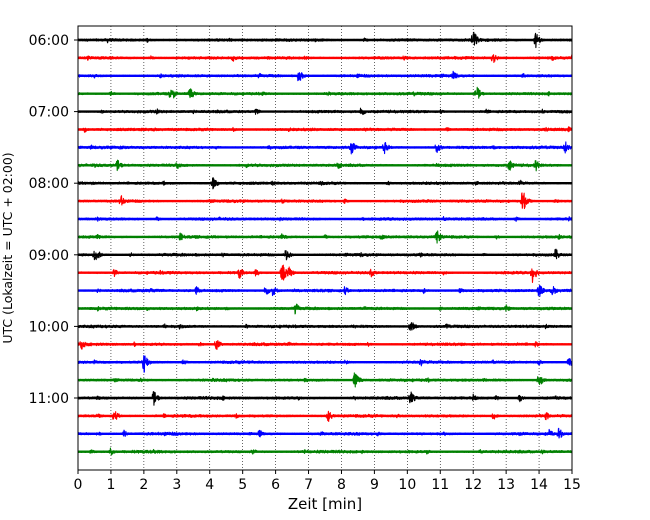 This screenshot has width=650, height=520. Describe the element at coordinates (78, 485) in the screenshot. I see `x-tick-label-0: 0` at that location.